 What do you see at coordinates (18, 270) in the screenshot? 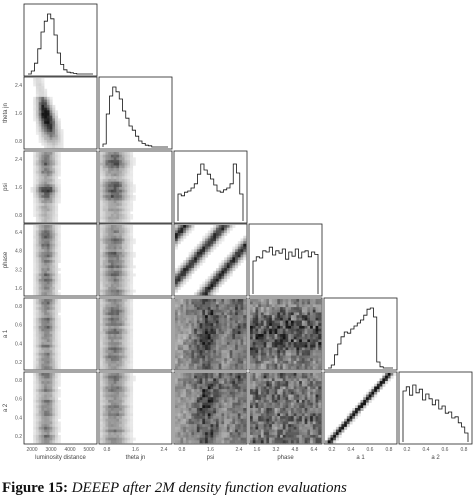
I see `y-tick-label: 3.2` at bounding box center [18, 270].